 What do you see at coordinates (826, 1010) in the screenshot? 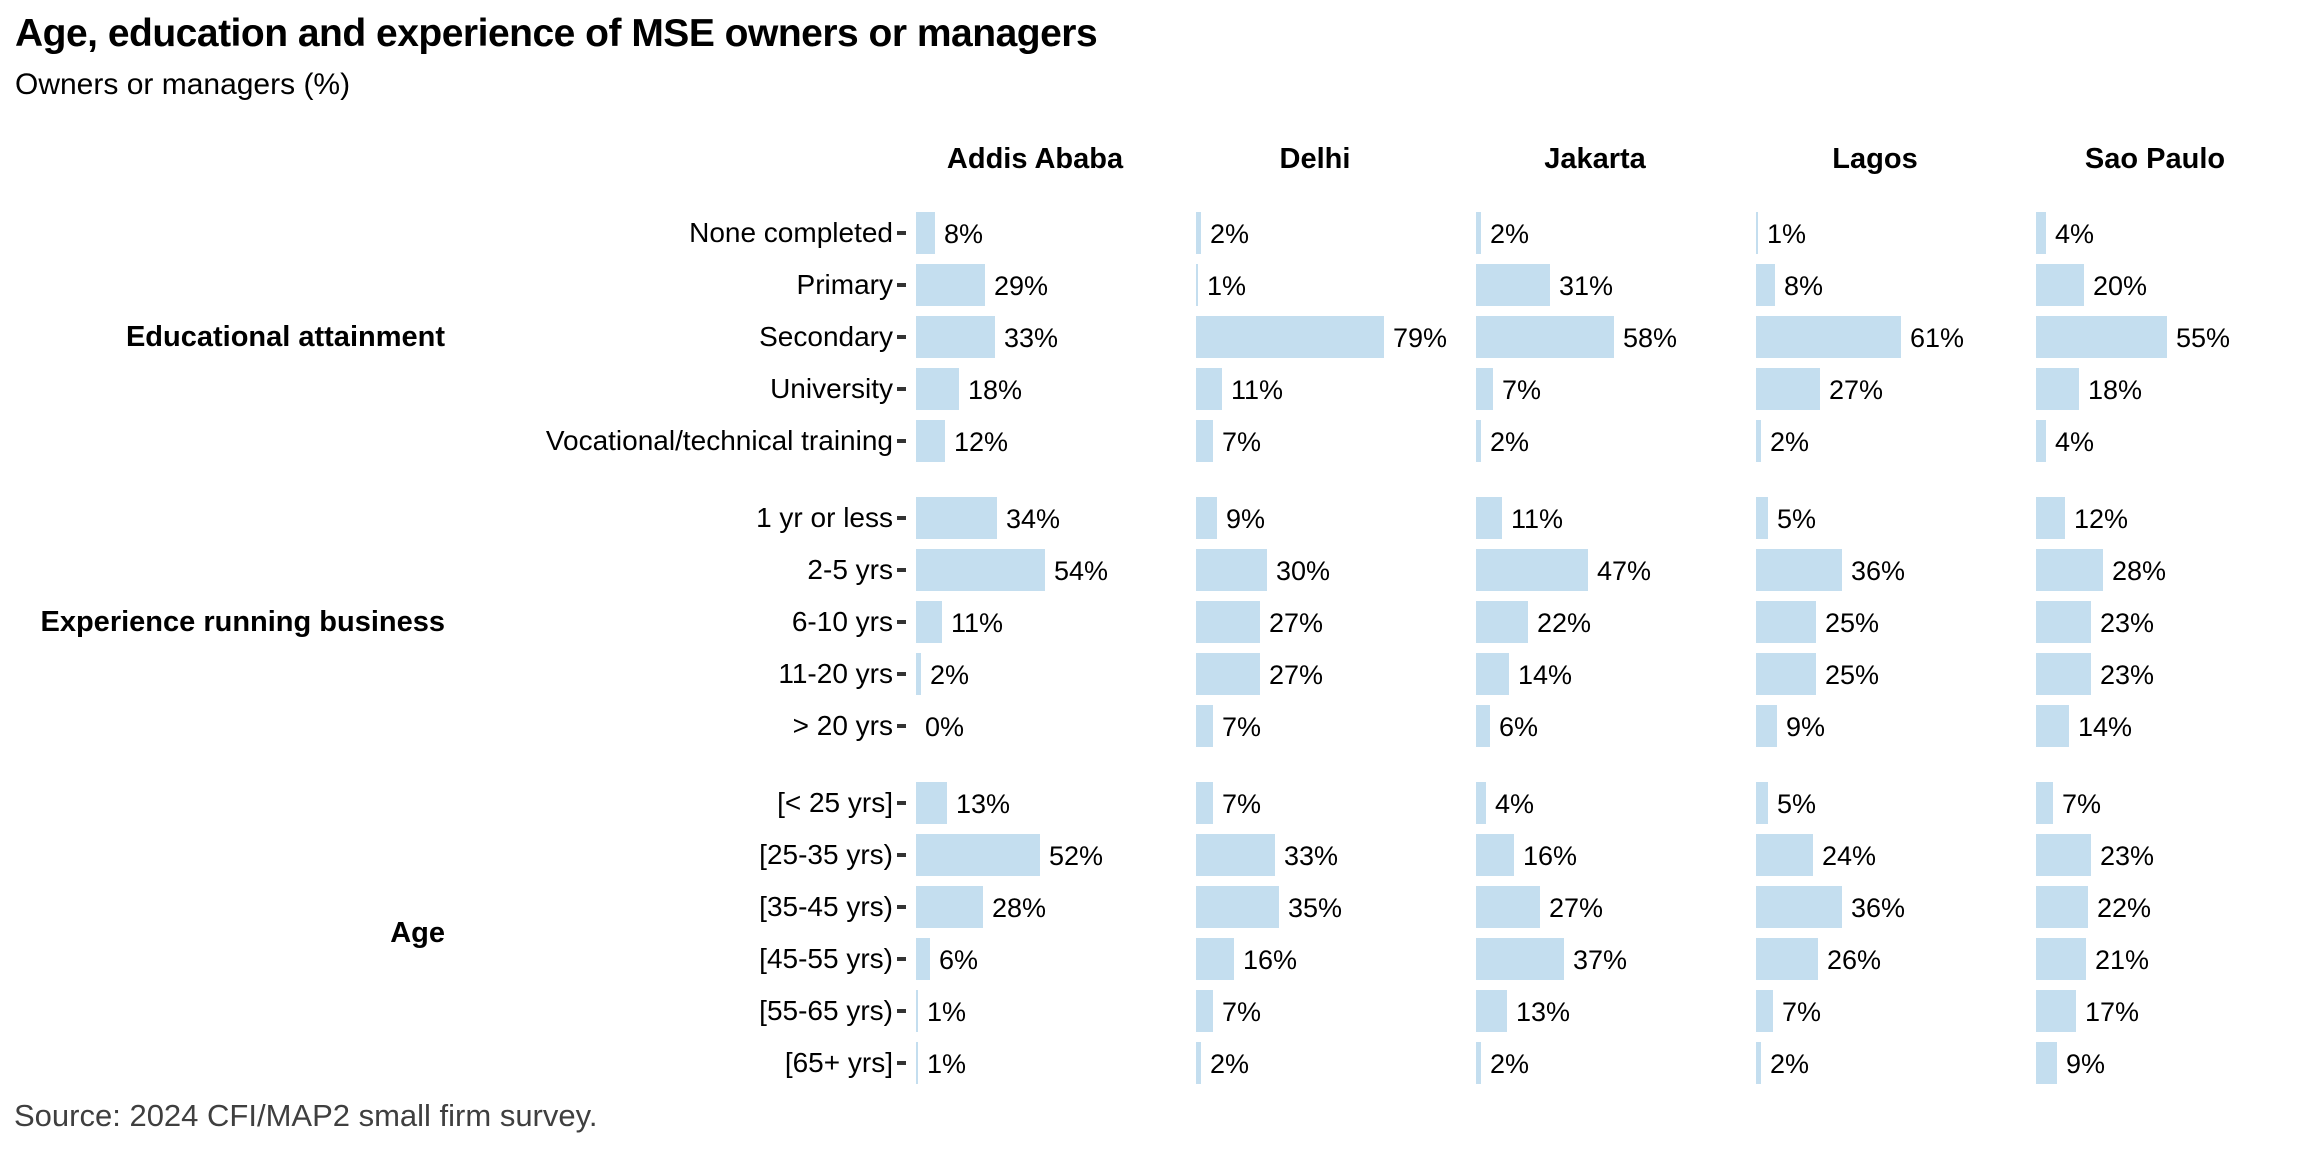
I see `row-label: [55-65 yrs)` at bounding box center [826, 1010].